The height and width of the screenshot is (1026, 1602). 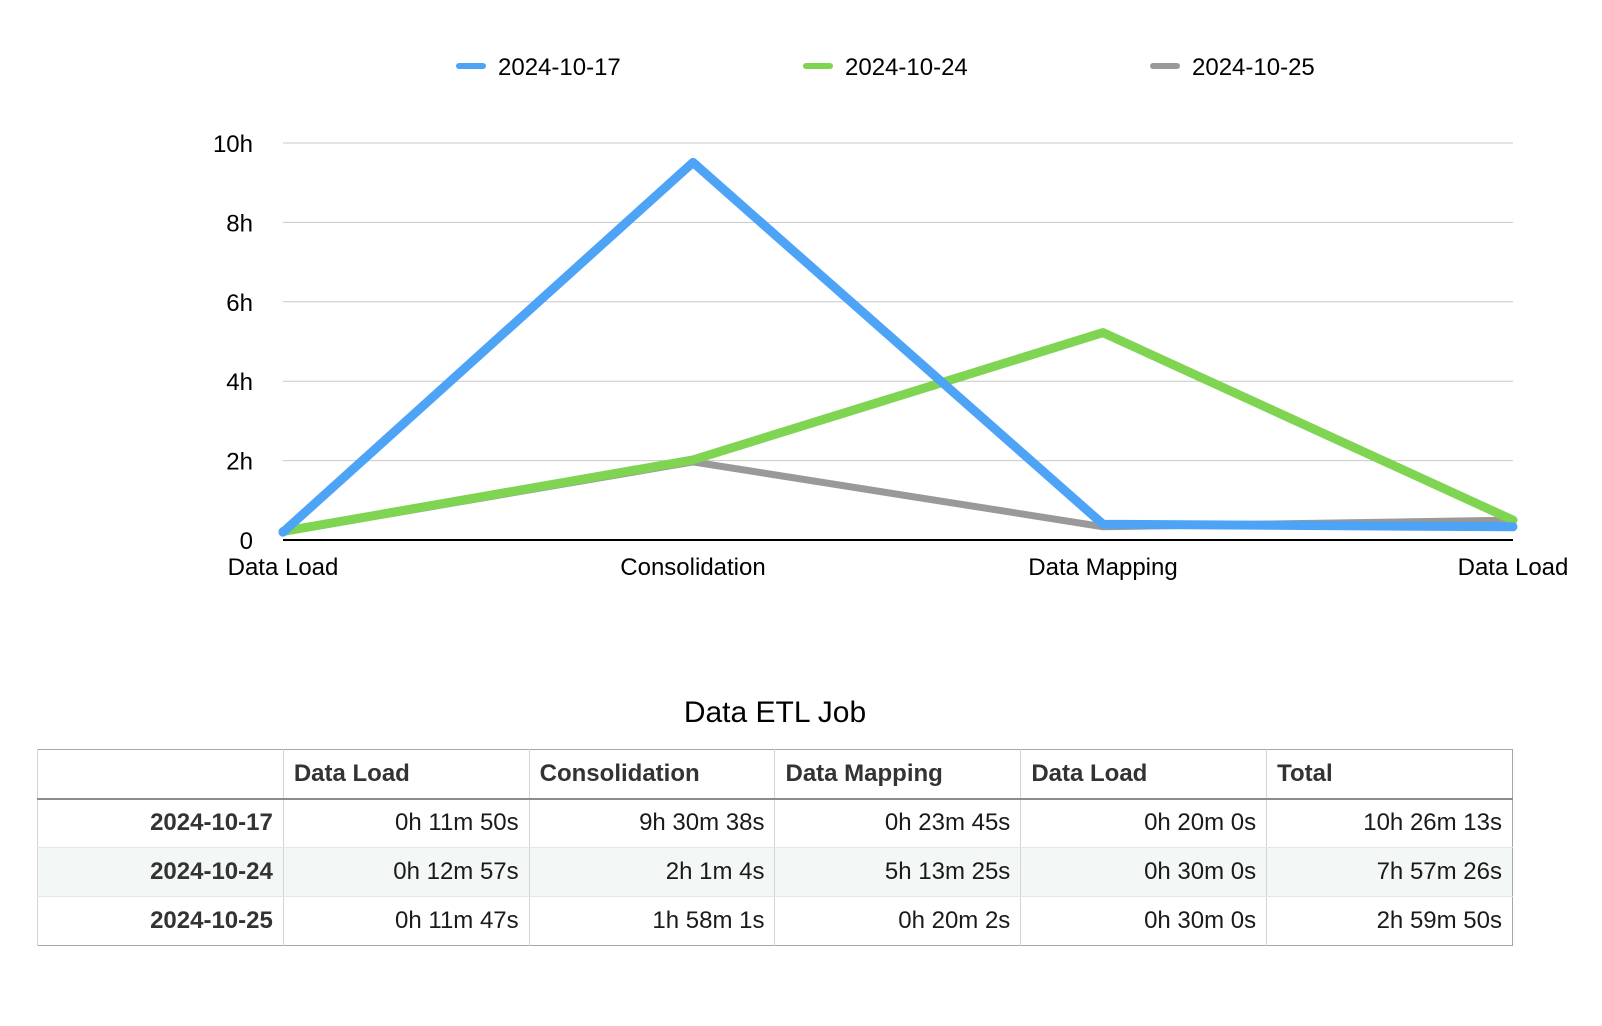 What do you see at coordinates (233, 343) in the screenshot?
I see `y-axis-ticks: 0 2h 4h 6h 8h 10h` at bounding box center [233, 343].